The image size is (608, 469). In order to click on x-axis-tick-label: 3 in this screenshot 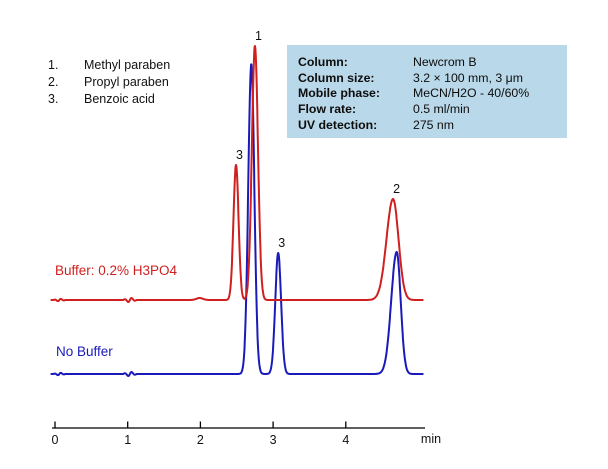, I will do `click(273, 440)`.